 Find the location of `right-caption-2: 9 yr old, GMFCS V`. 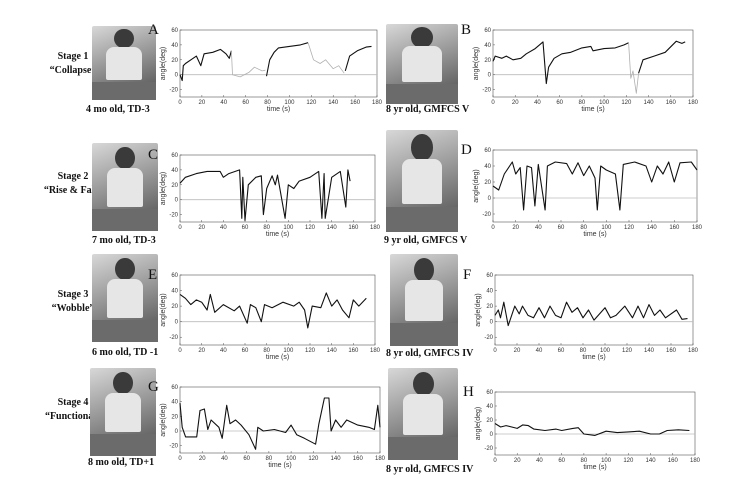

right-caption-2: 9 yr old, GMFCS V is located at coordinates (426, 240).